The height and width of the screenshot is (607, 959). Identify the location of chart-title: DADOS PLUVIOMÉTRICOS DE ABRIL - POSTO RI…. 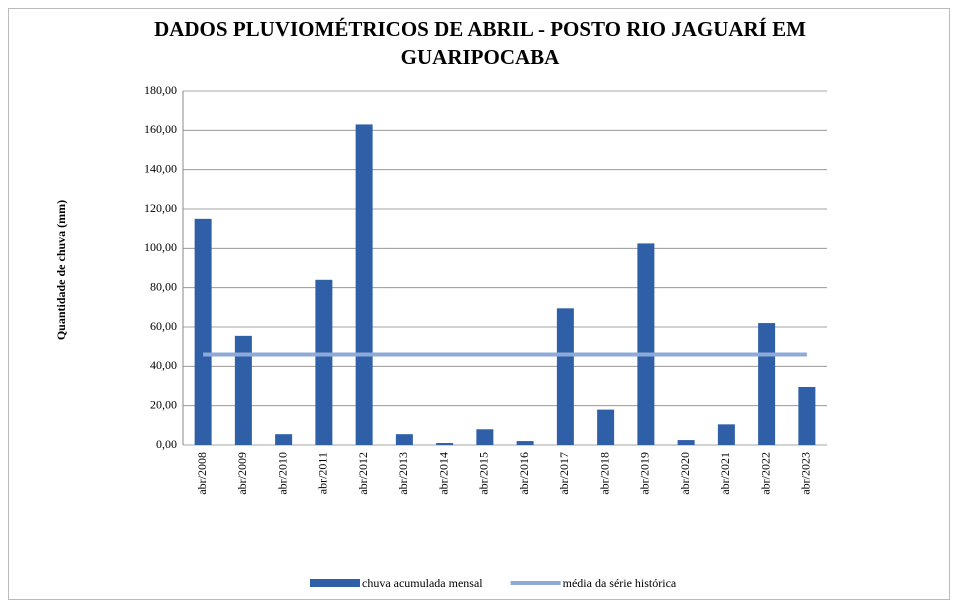
(480, 29).